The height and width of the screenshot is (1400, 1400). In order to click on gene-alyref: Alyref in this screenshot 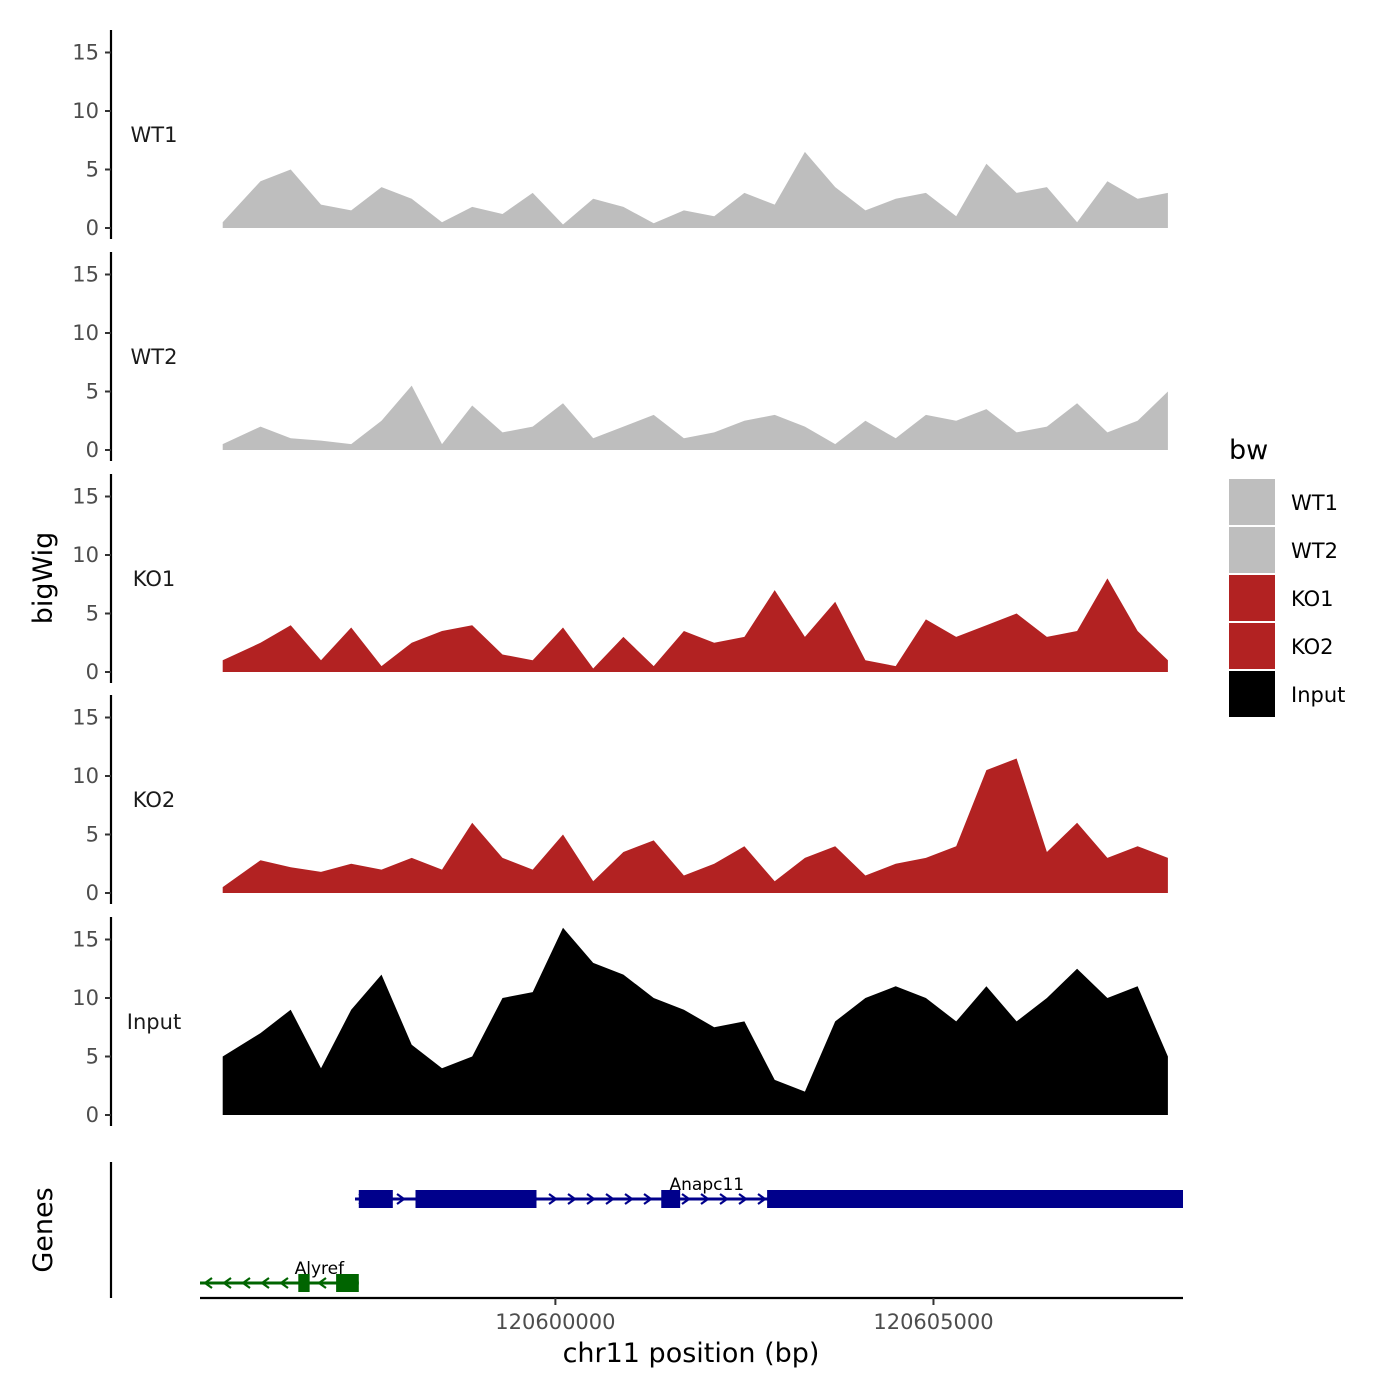, I will do `click(279, 1275)`.